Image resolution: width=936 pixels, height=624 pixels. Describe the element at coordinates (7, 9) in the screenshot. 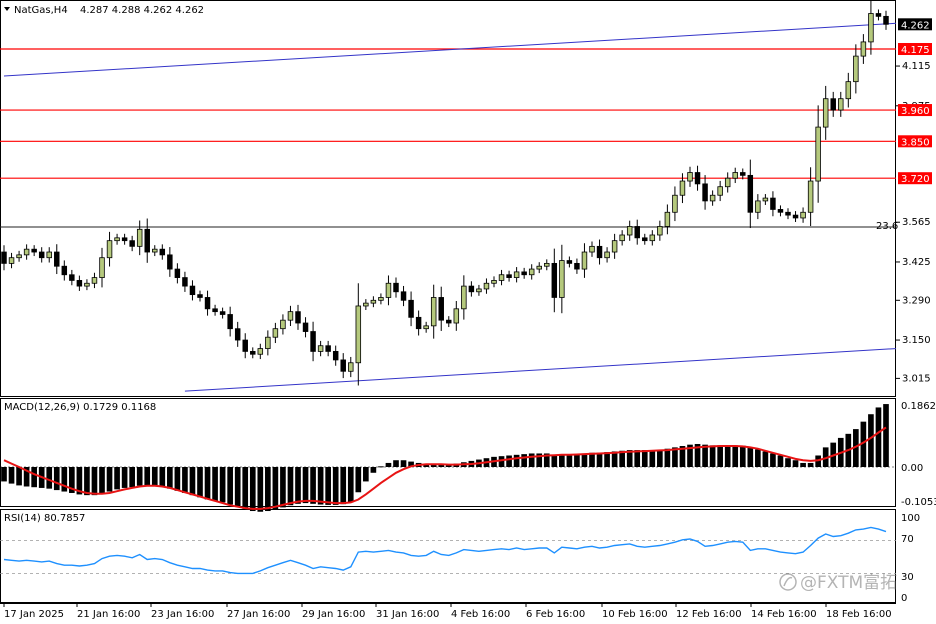

I see `triangle-down-icon` at that location.